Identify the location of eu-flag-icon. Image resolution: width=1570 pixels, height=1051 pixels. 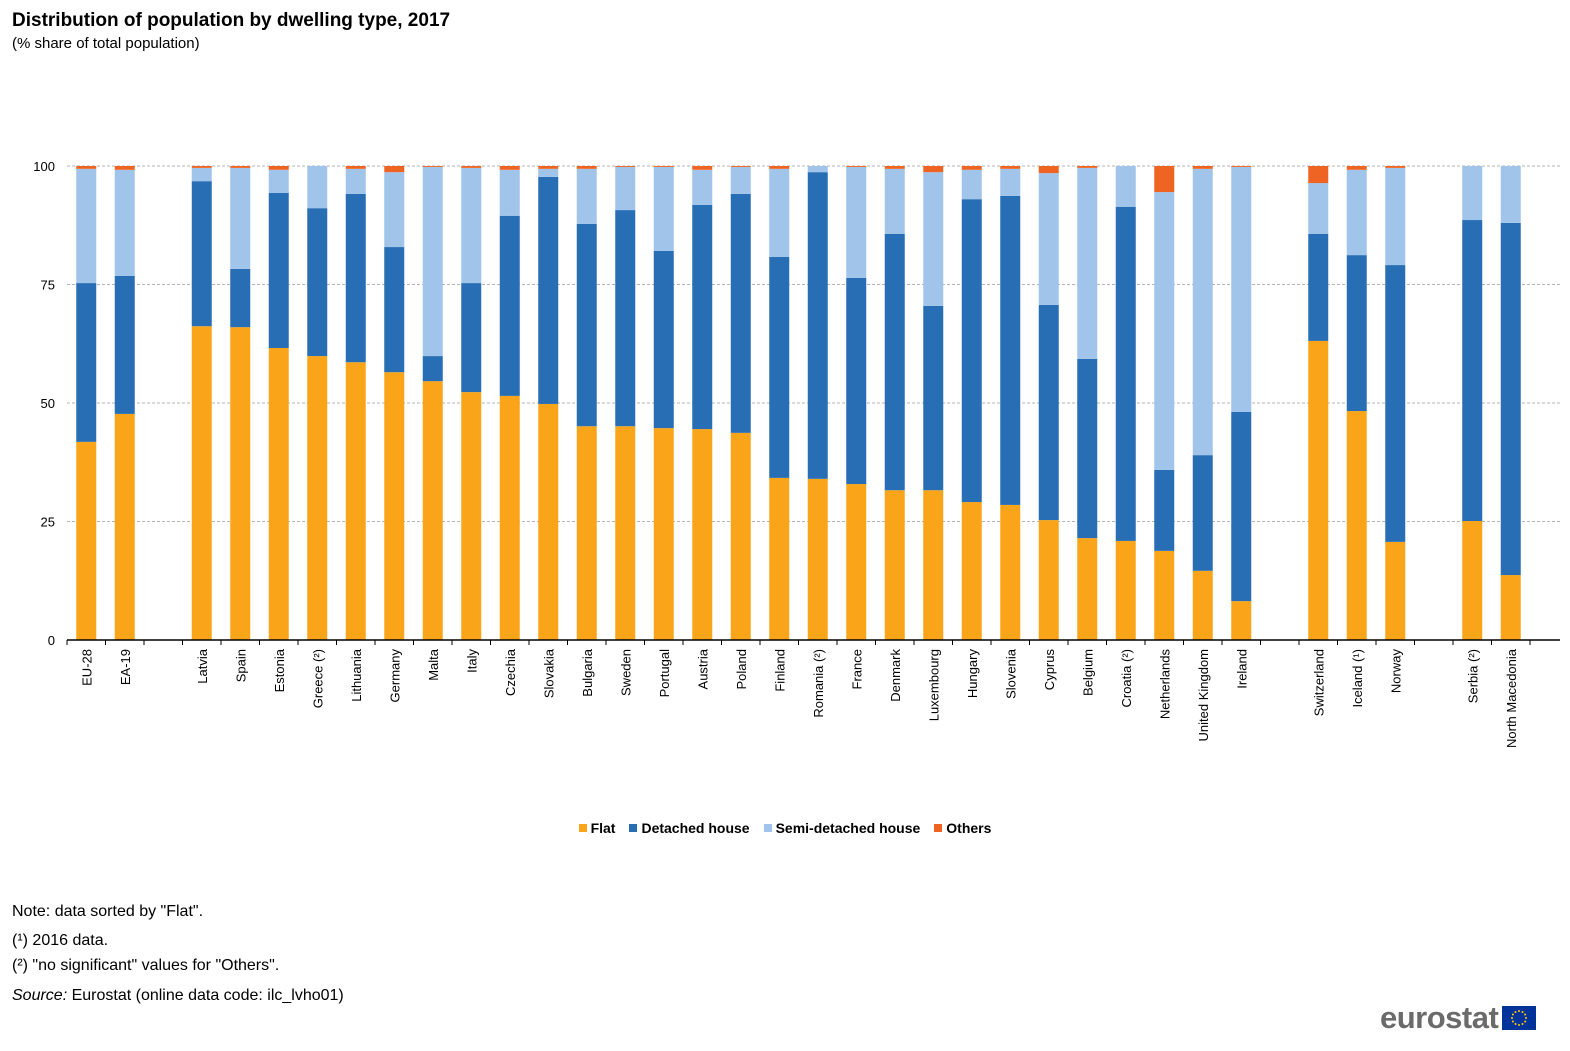
(1519, 1018).